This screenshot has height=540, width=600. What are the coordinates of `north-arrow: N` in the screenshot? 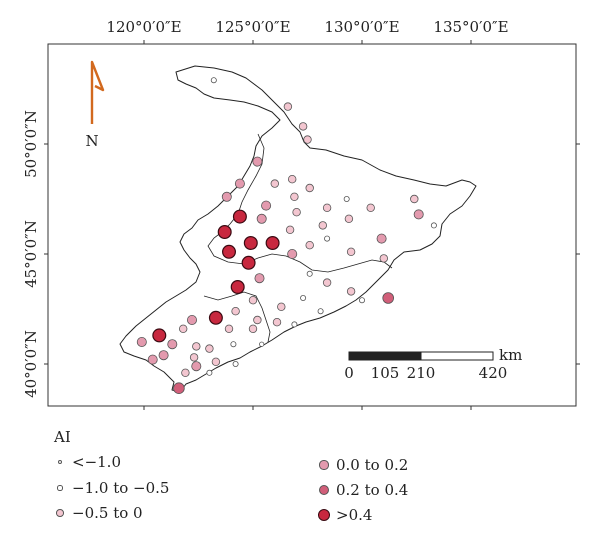 It's located at (95, 105).